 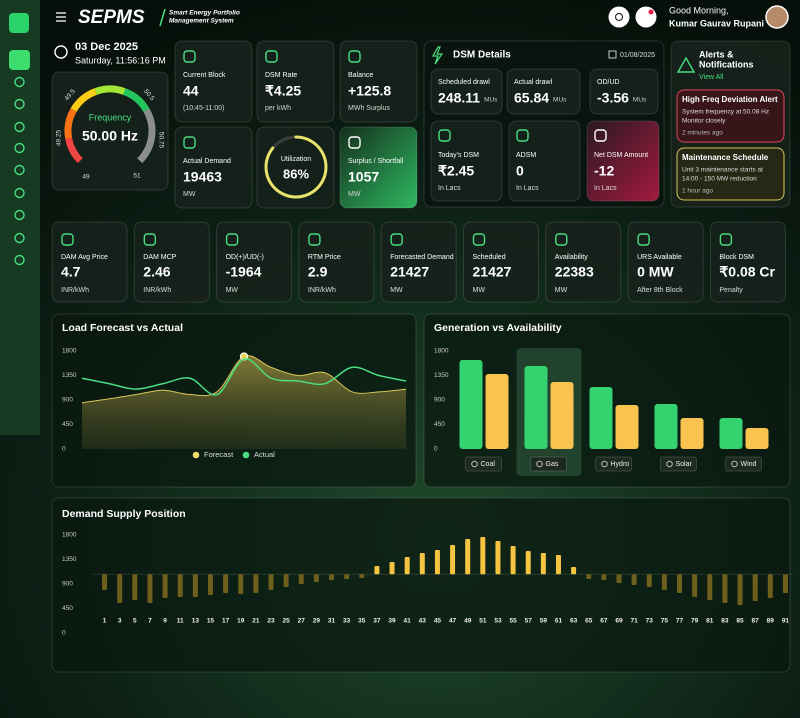 I want to click on metric-value: 21427, so click(x=409, y=272).